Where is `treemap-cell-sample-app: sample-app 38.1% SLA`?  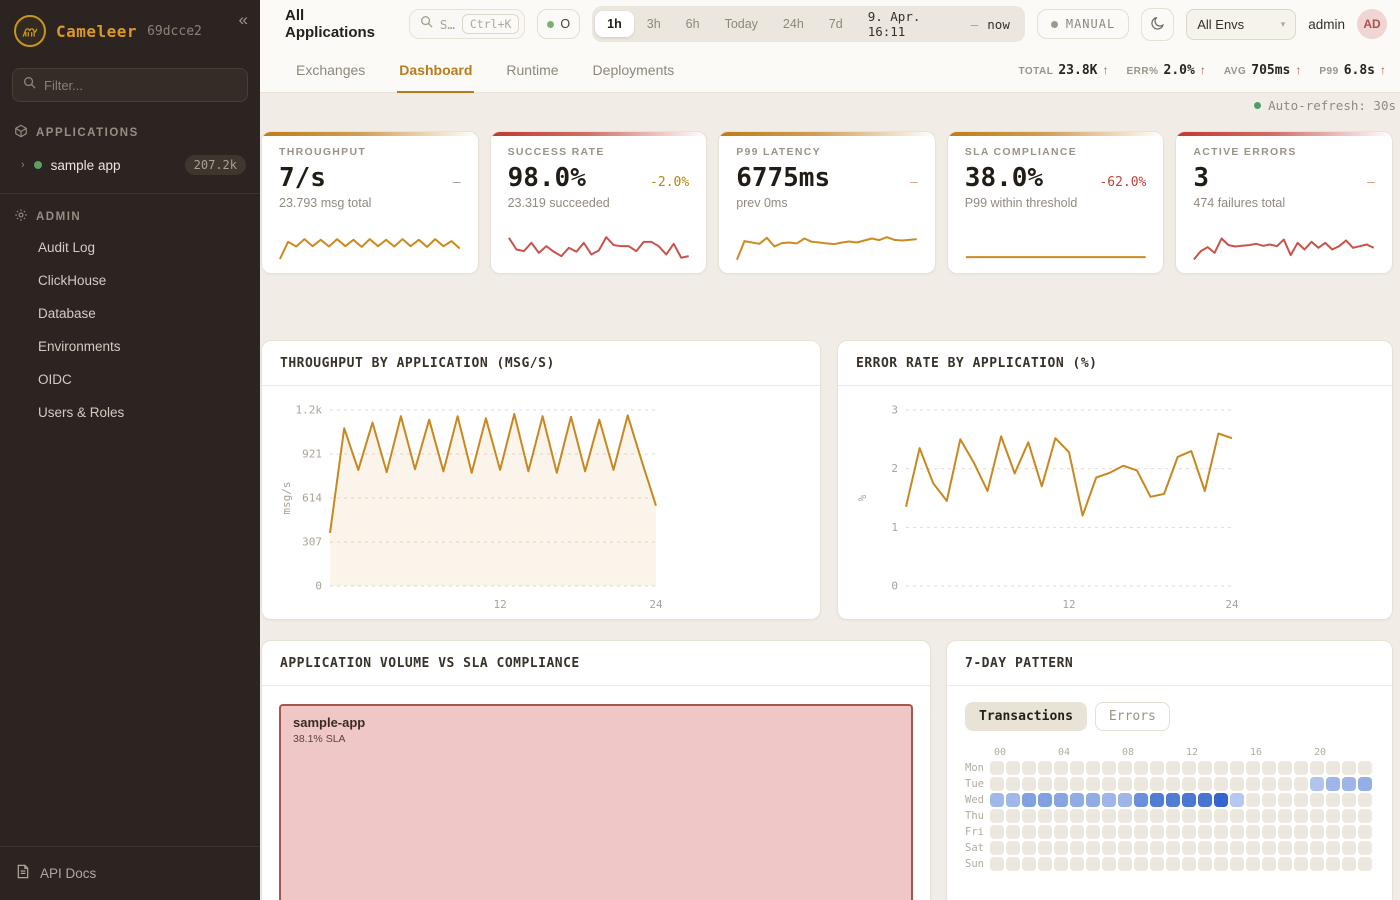 treemap-cell-sample-app: sample-app 38.1% SLA is located at coordinates (596, 802).